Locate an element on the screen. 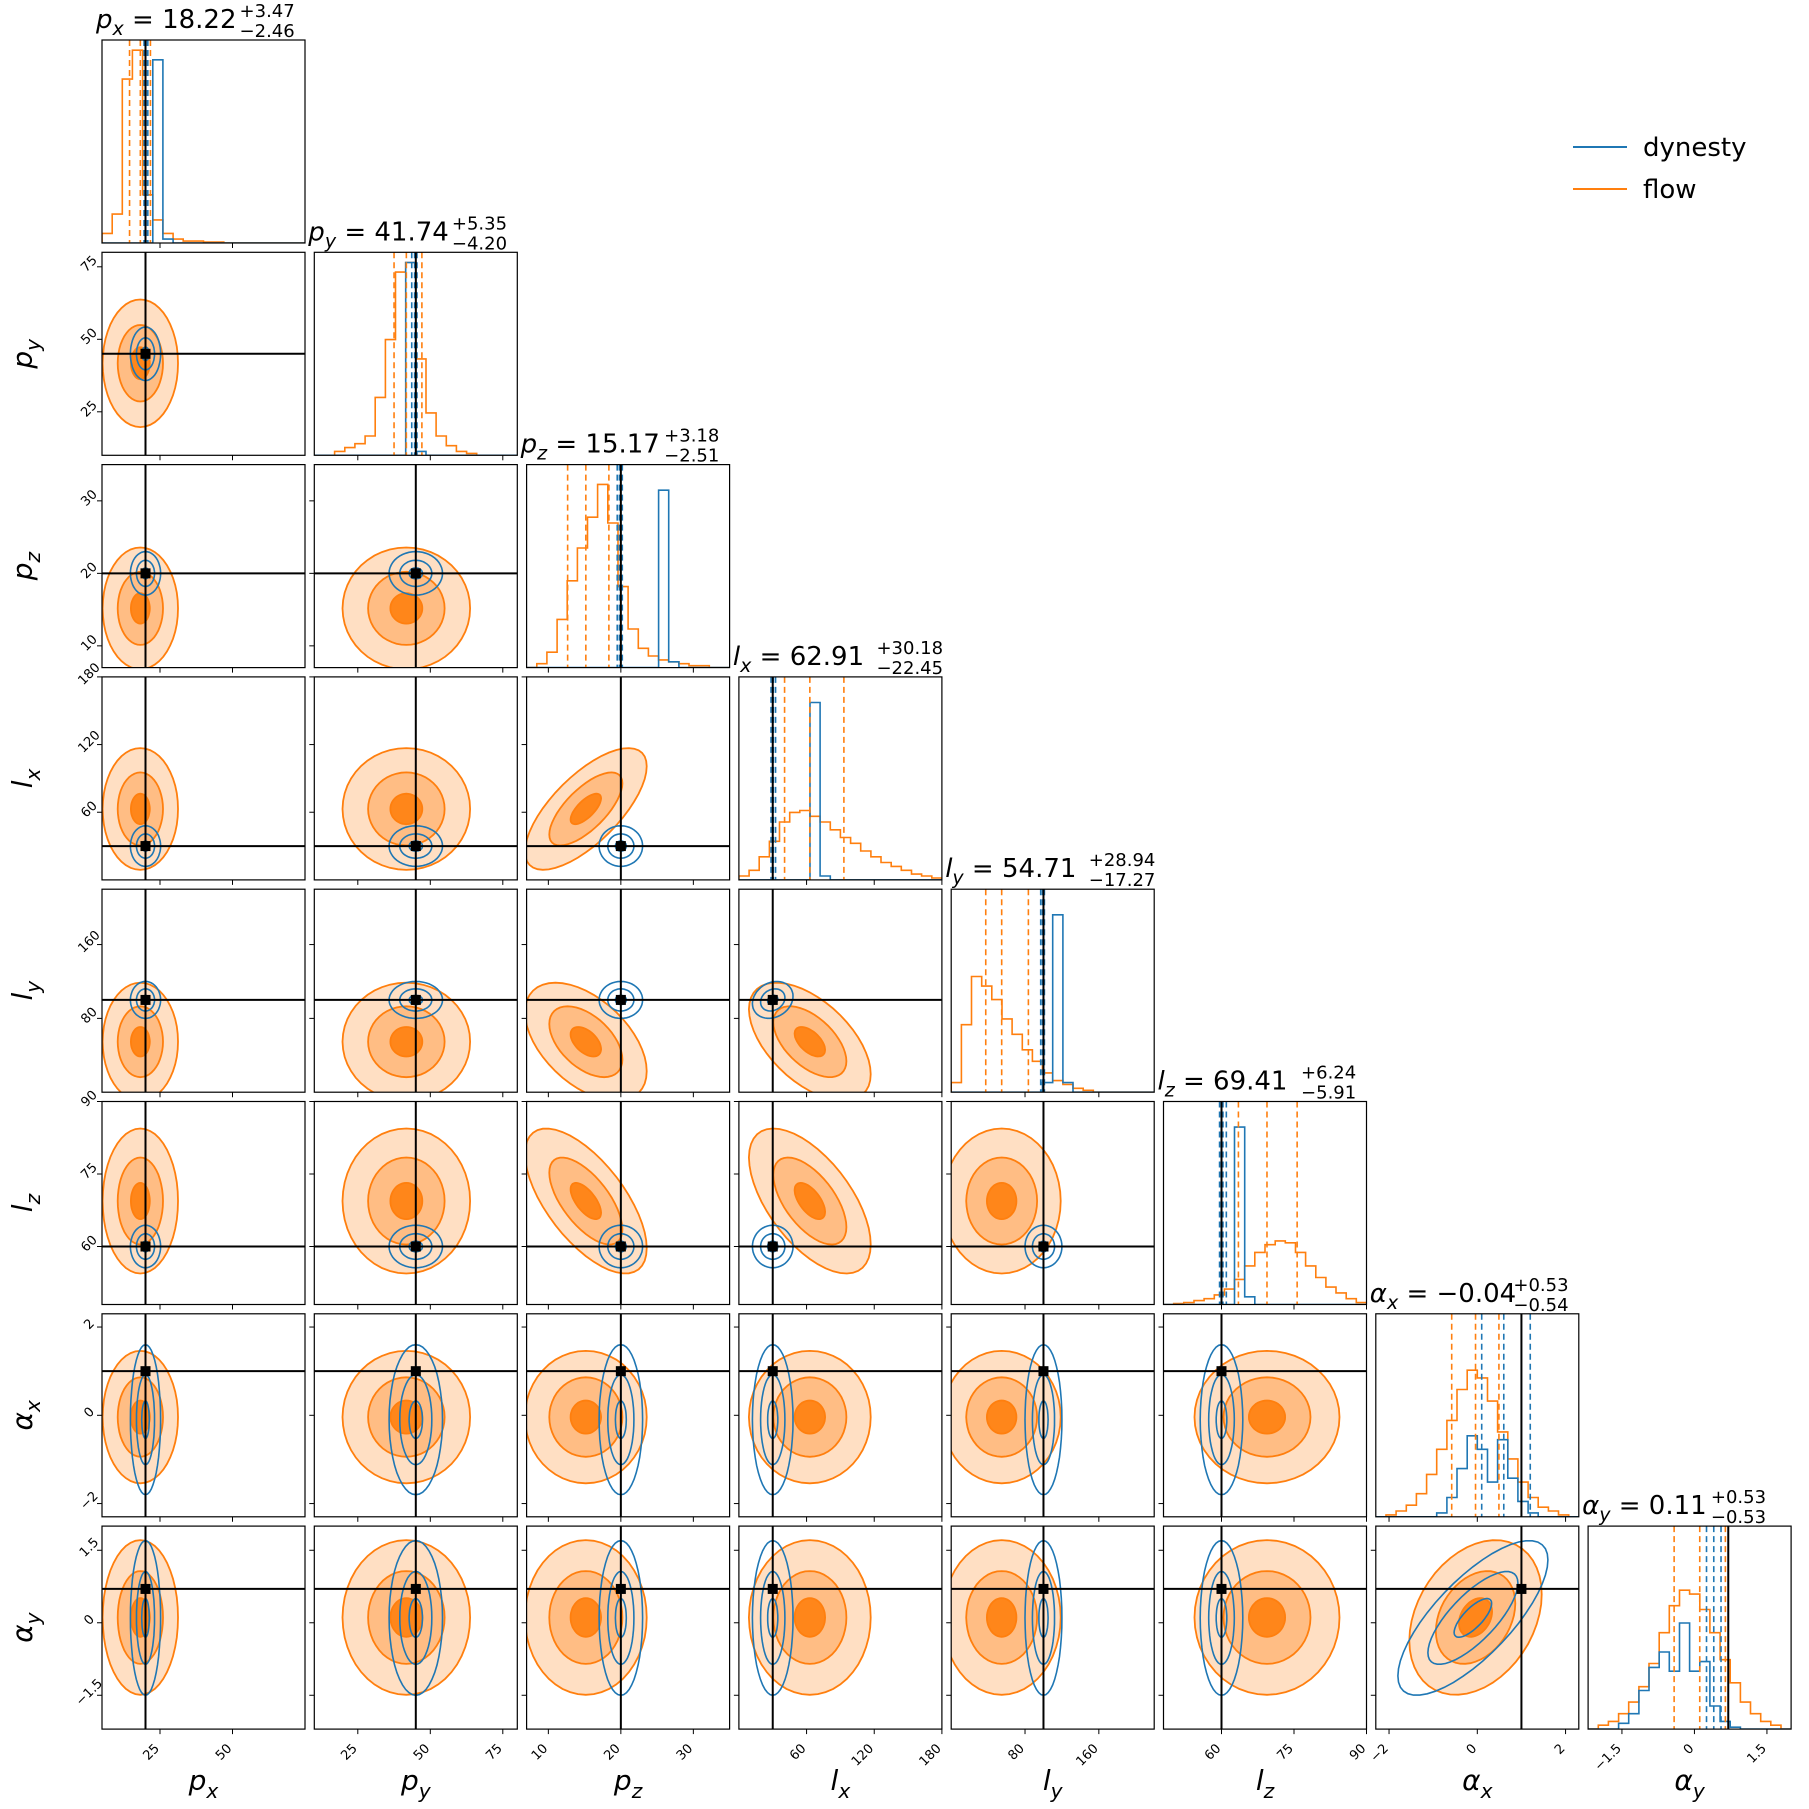 The image size is (1809, 1809). panel-pz-px: 10 20 30 is located at coordinates (192, 568).